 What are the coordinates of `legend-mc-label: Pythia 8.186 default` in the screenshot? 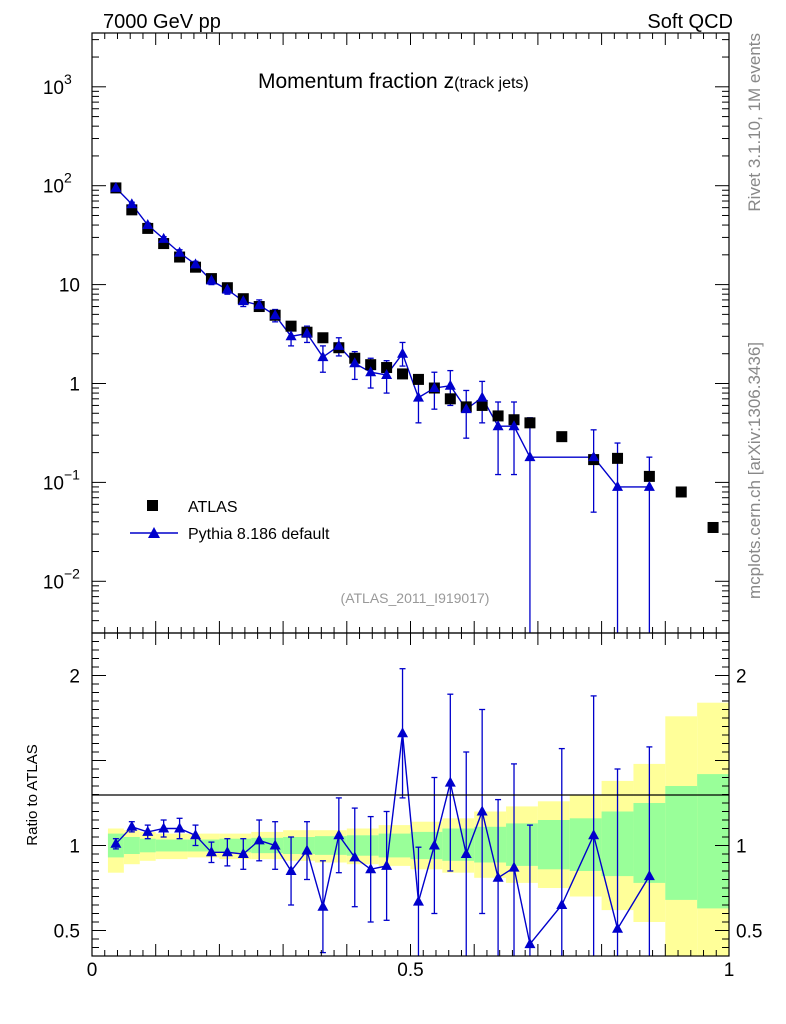 It's located at (259, 534).